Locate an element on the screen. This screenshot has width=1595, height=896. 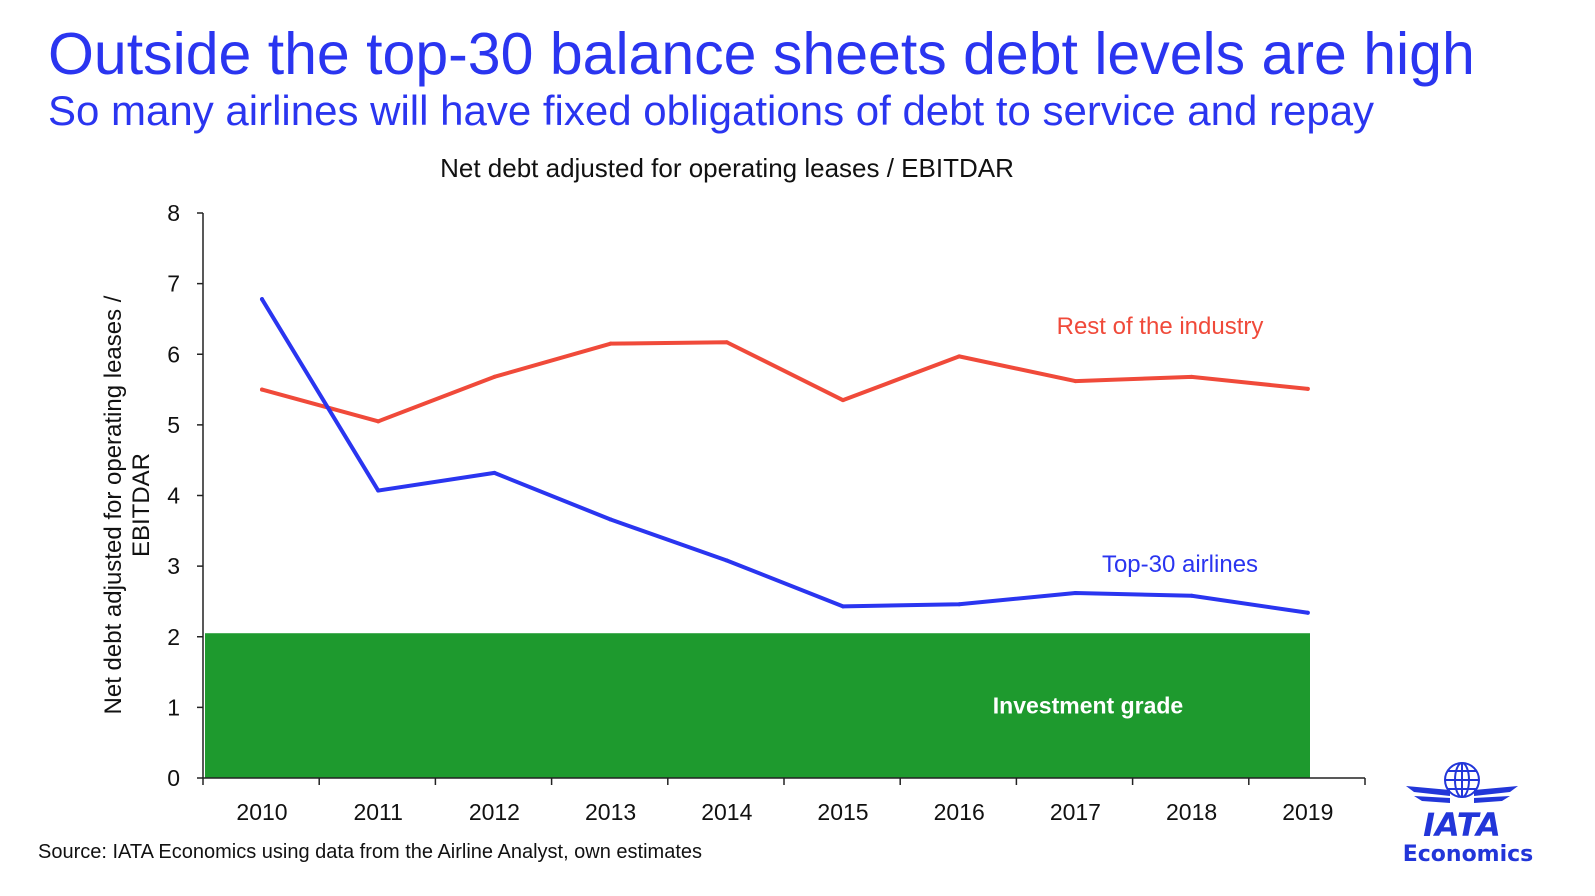
x-tick-label: 2014 is located at coordinates (726, 812).